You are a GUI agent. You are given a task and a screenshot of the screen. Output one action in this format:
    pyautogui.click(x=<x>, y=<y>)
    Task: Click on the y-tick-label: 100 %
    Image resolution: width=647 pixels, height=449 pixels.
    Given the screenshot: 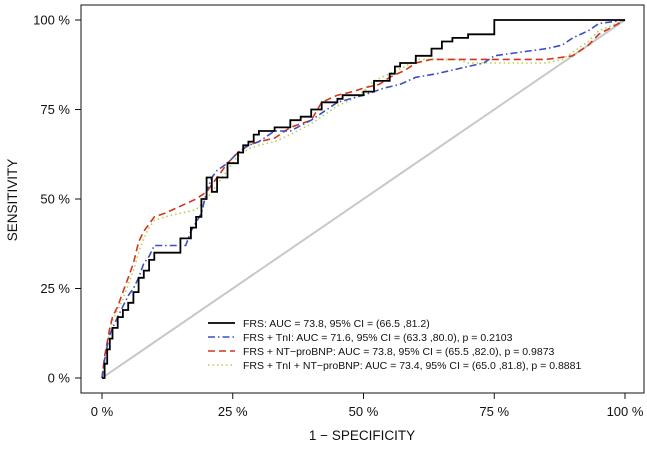 What is the action you would take?
    pyautogui.click(x=51, y=20)
    